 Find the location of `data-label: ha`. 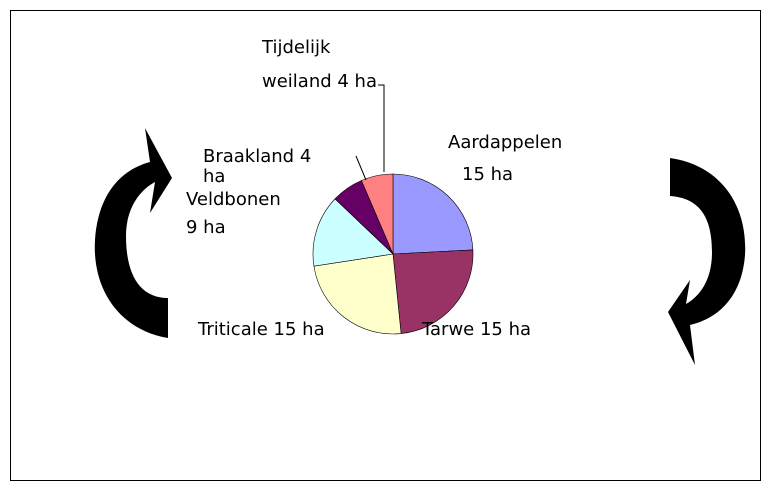

data-label: ha is located at coordinates (214, 176).